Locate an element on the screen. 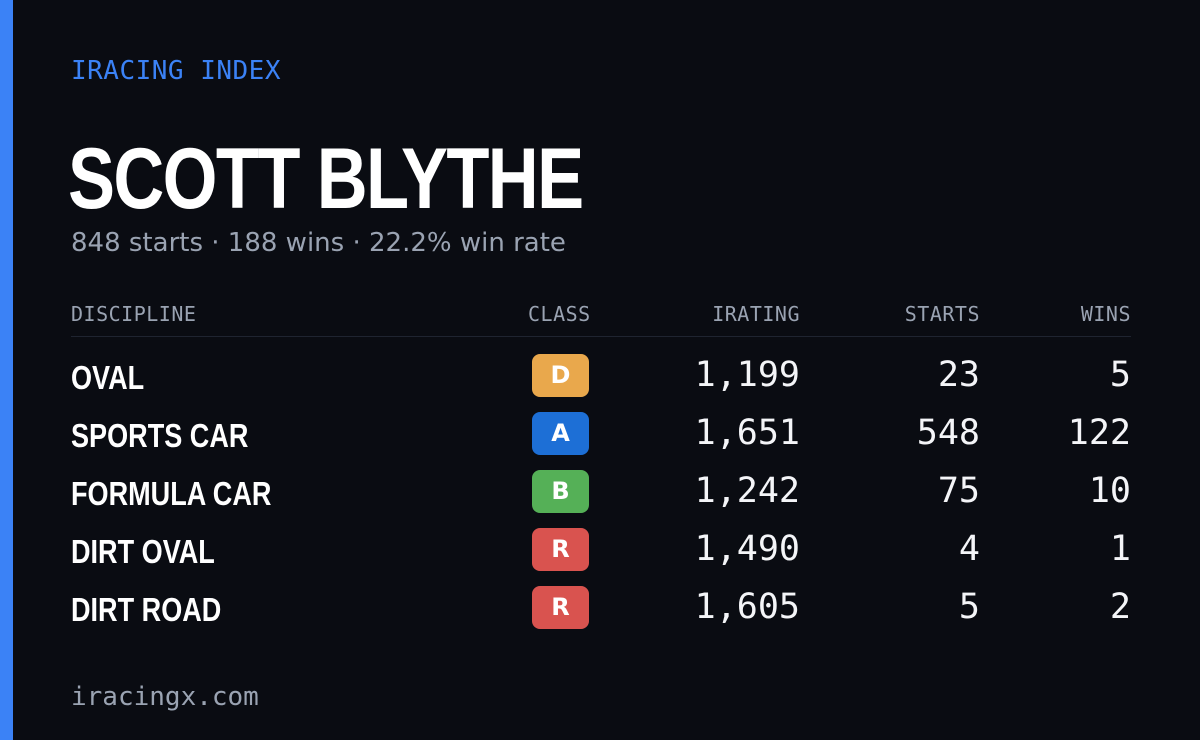 The width and height of the screenshot is (1200, 740). class-badge: A is located at coordinates (560, 433).